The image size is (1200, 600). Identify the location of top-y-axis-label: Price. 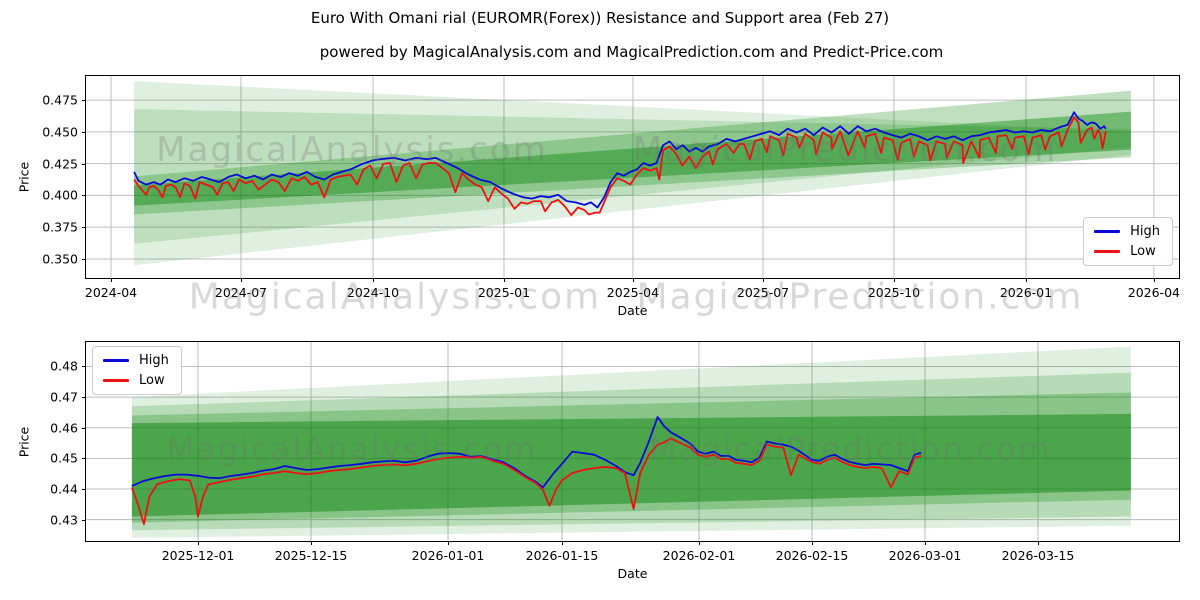
(24, 177).